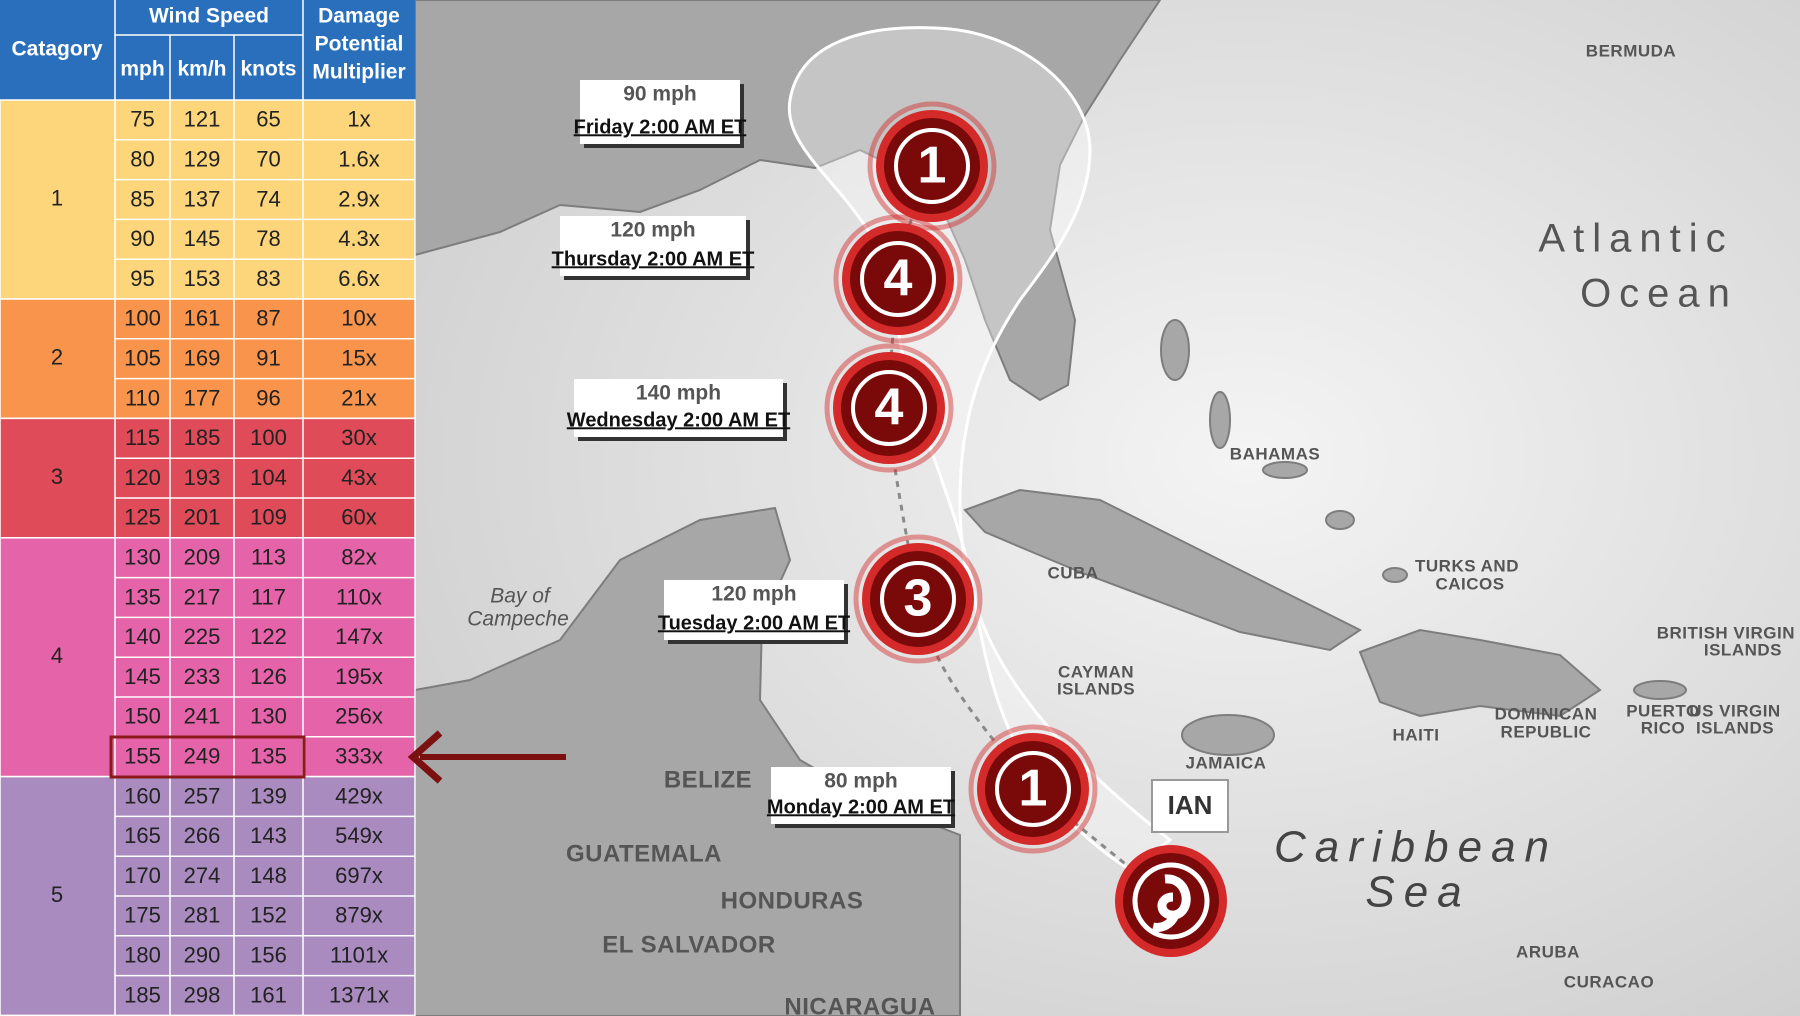  What do you see at coordinates (1609, 981) in the screenshot?
I see `place-label: CURACAO` at bounding box center [1609, 981].